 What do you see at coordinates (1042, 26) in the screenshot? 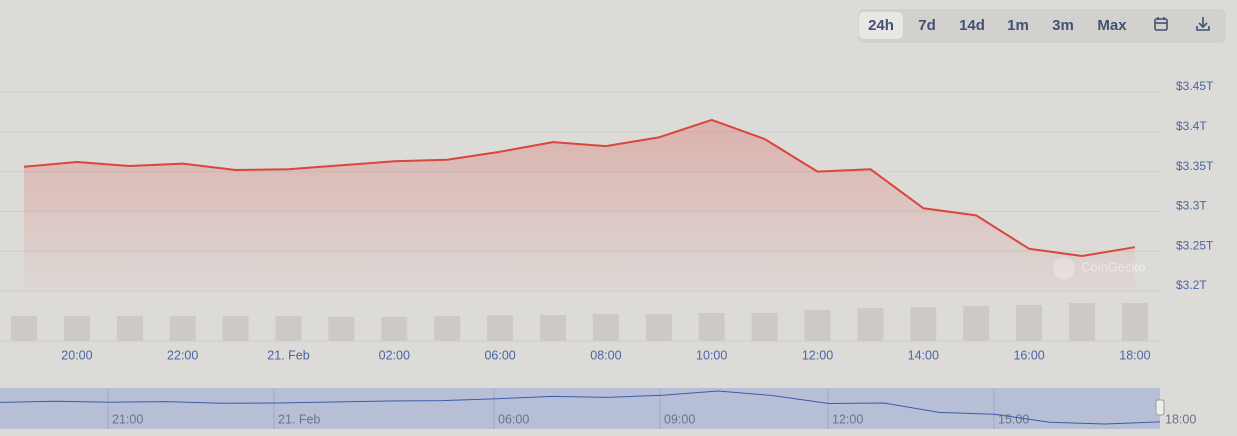
I see `range-selector` at bounding box center [1042, 26].